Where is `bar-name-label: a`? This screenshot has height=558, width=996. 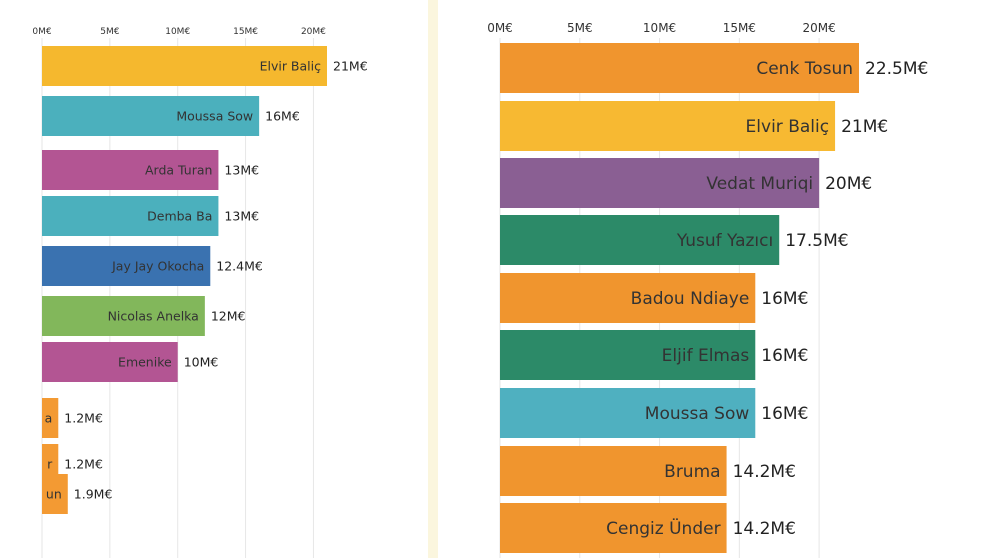 bar-name-label: a is located at coordinates (49, 418).